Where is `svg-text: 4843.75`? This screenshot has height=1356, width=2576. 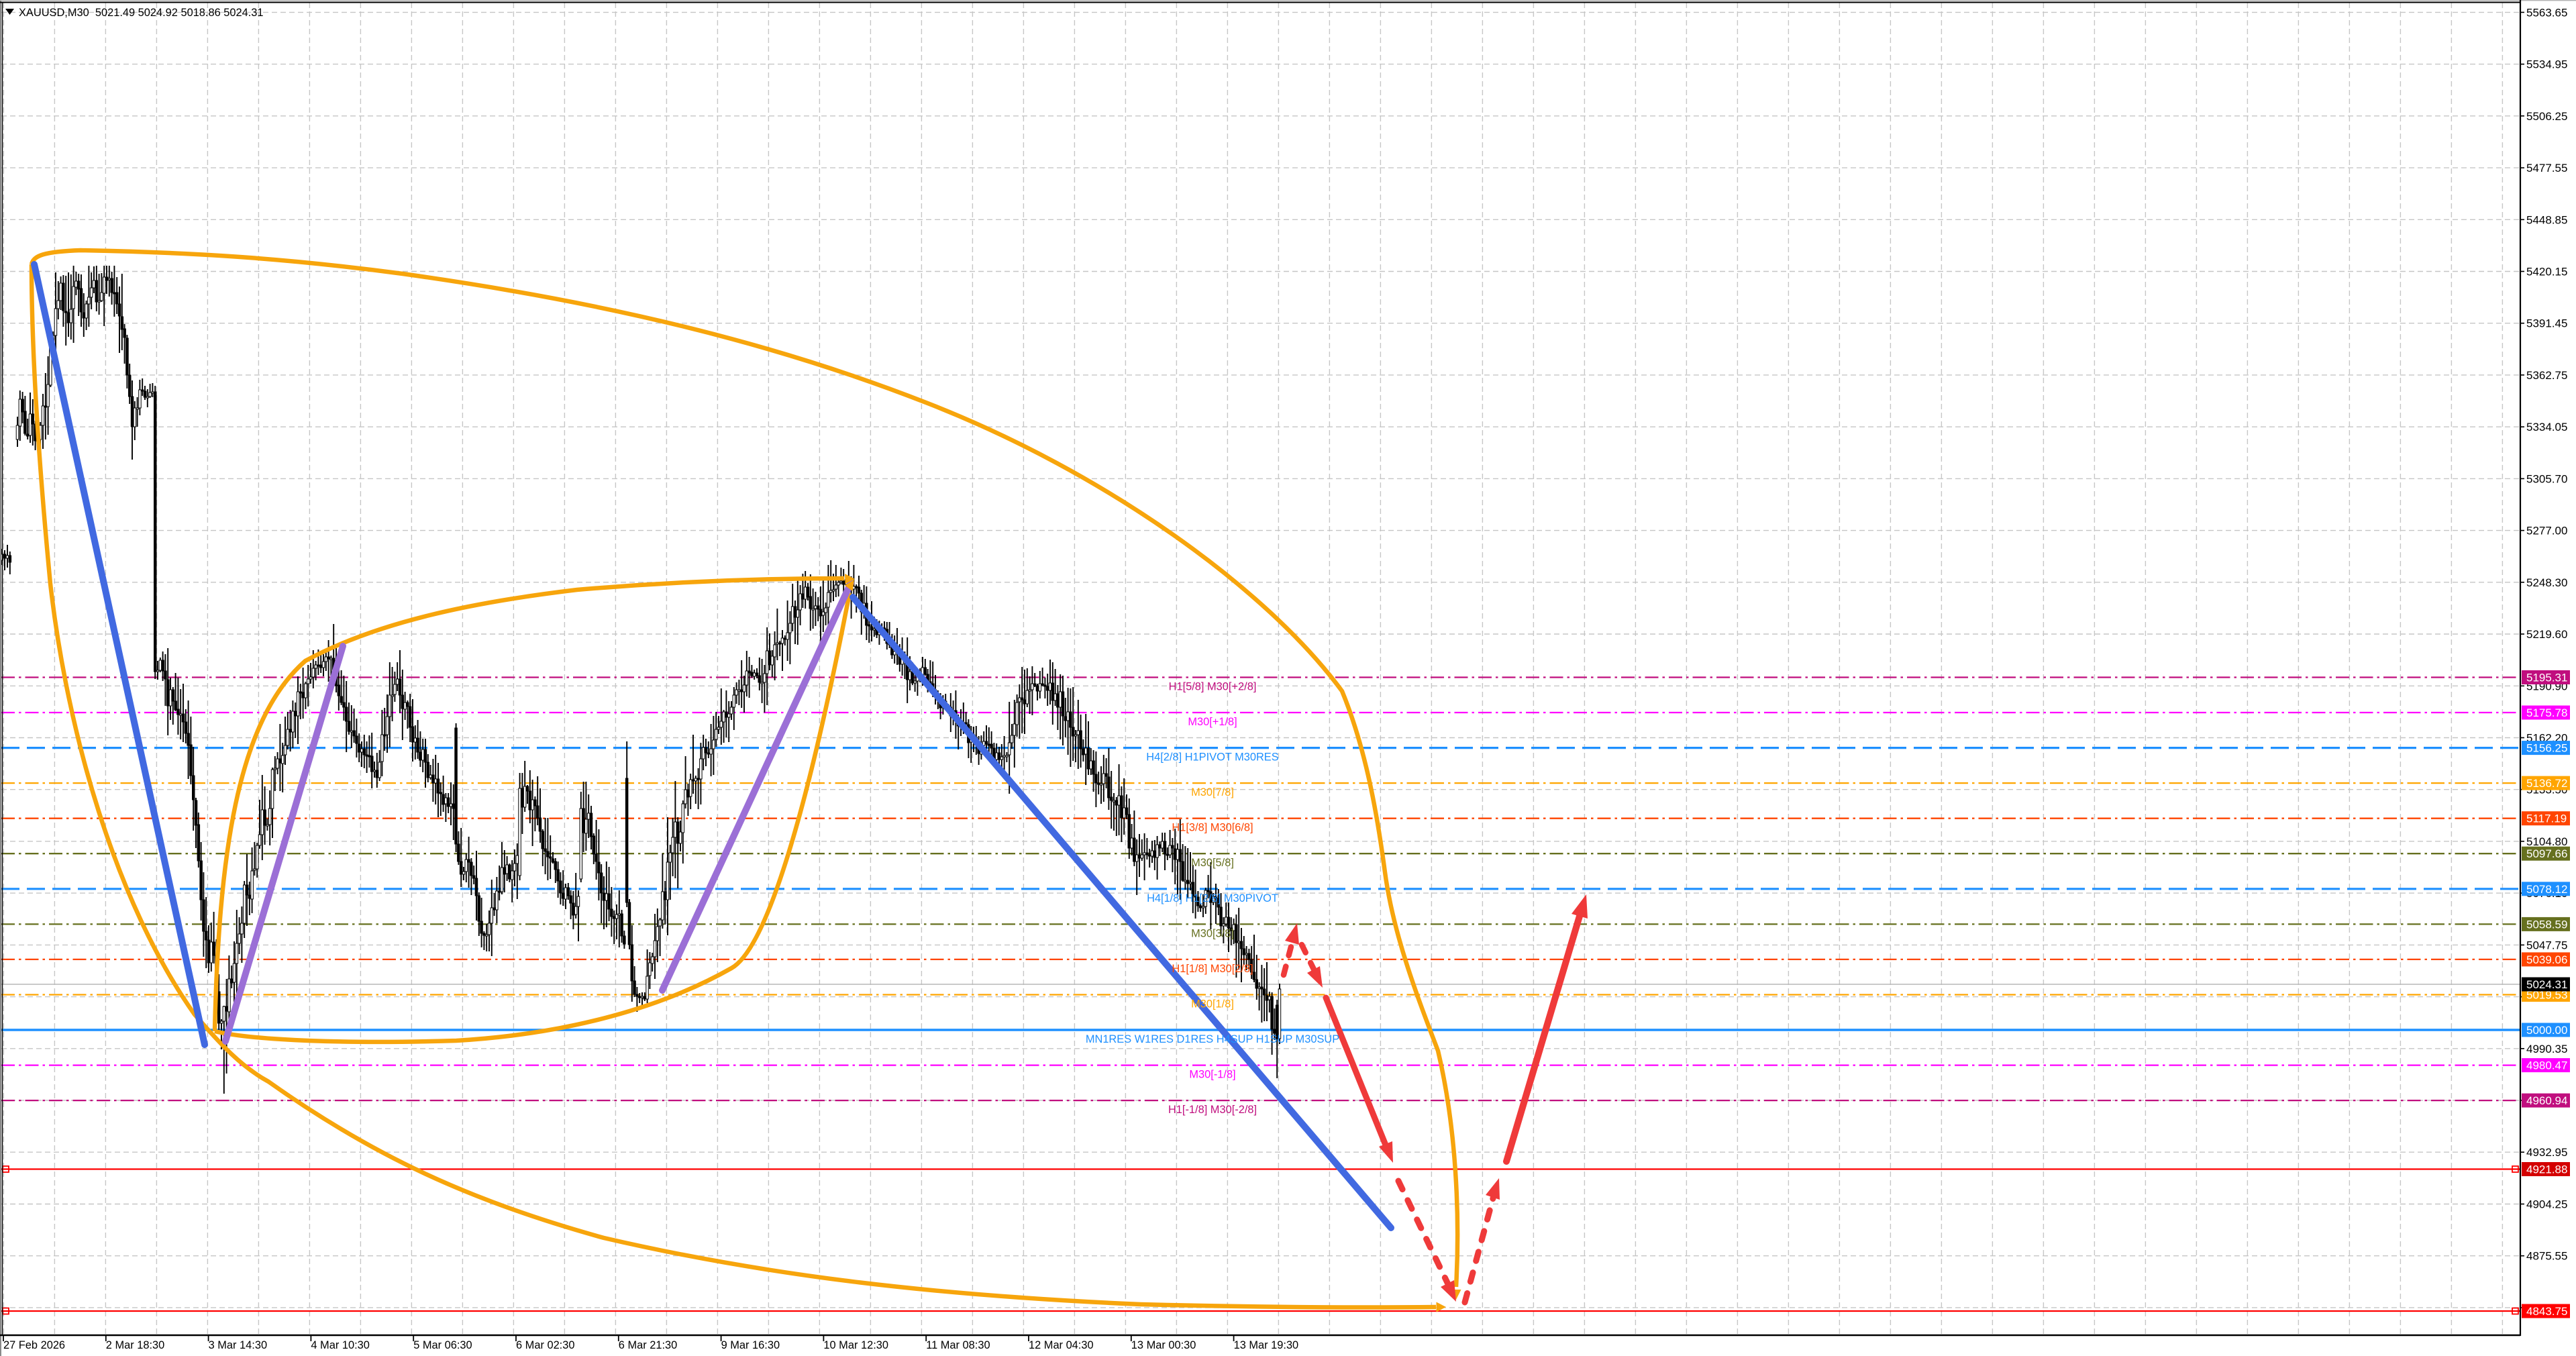 svg-text: 4843.75 is located at coordinates (2546, 1311).